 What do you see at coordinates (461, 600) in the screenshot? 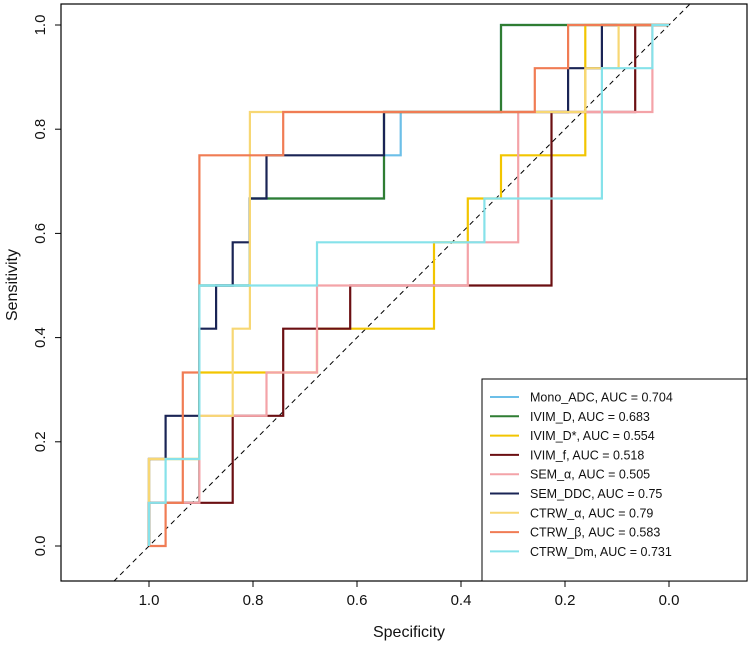
I see `x-tick-label: 0.4` at bounding box center [461, 600].